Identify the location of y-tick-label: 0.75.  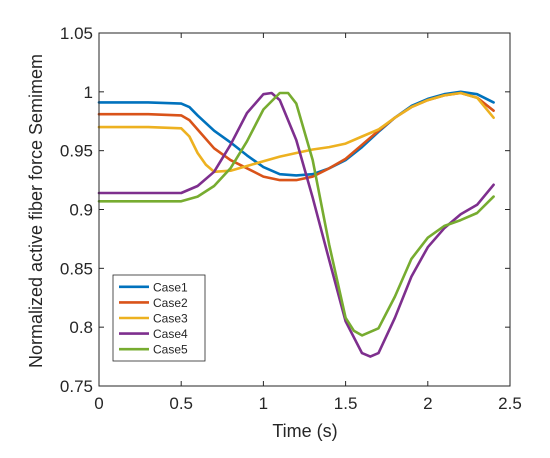
(76, 386).